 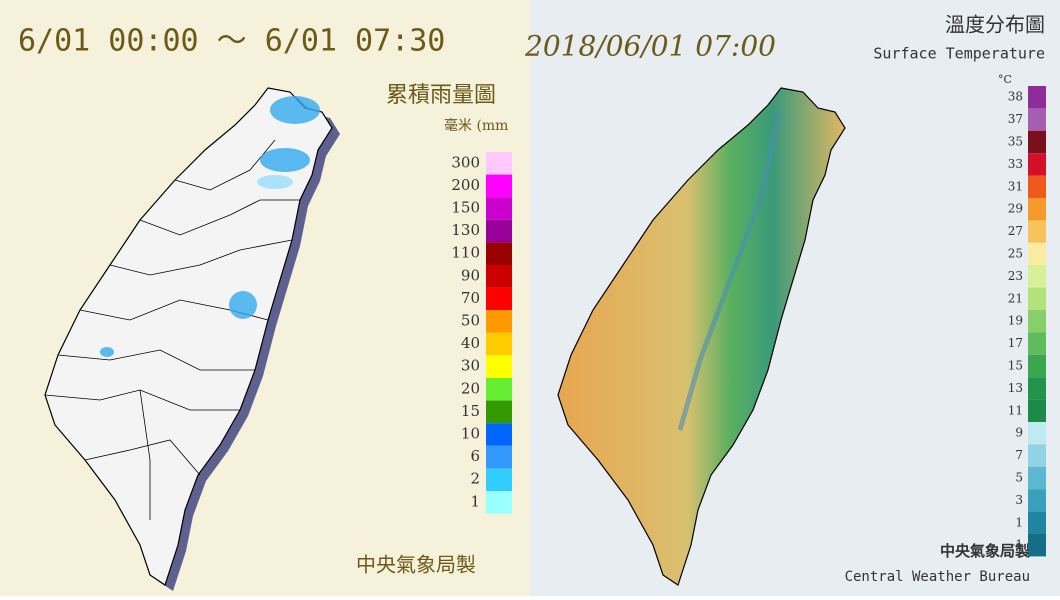 I want to click on legend-label: 150, so click(x=465, y=208).